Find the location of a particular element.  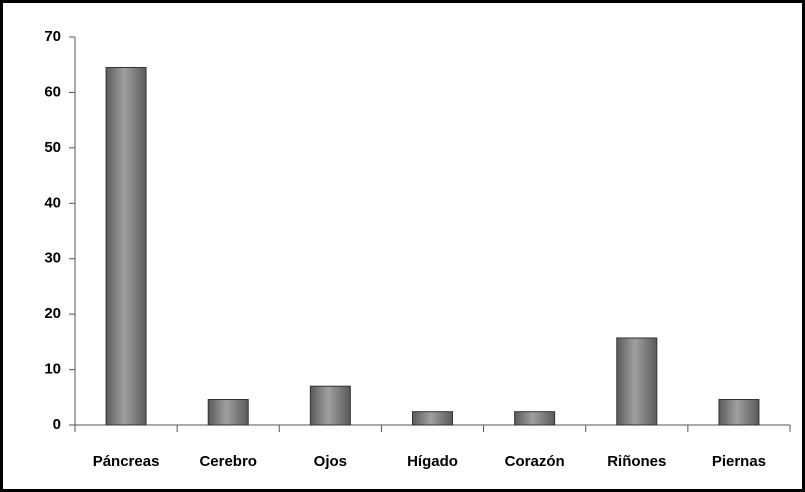

x-tick-label: Piernas is located at coordinates (739, 461).